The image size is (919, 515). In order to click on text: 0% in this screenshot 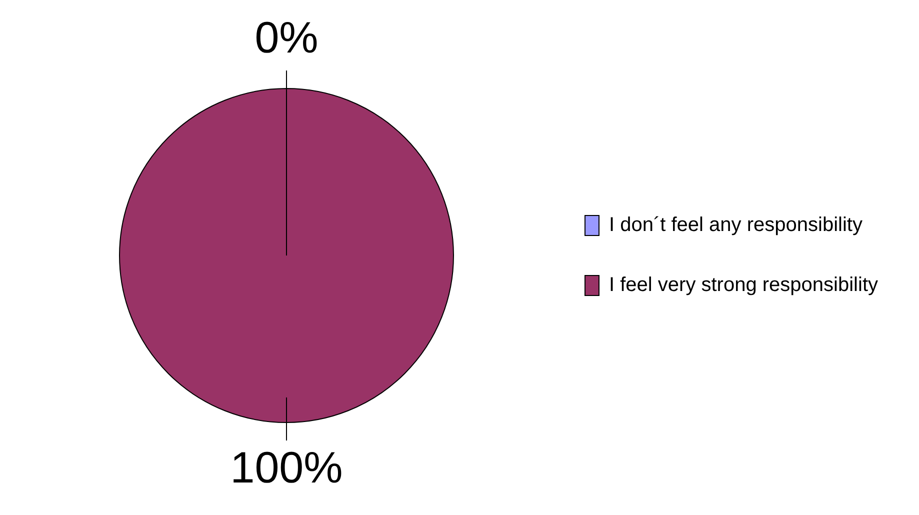, I will do `click(286, 38)`.